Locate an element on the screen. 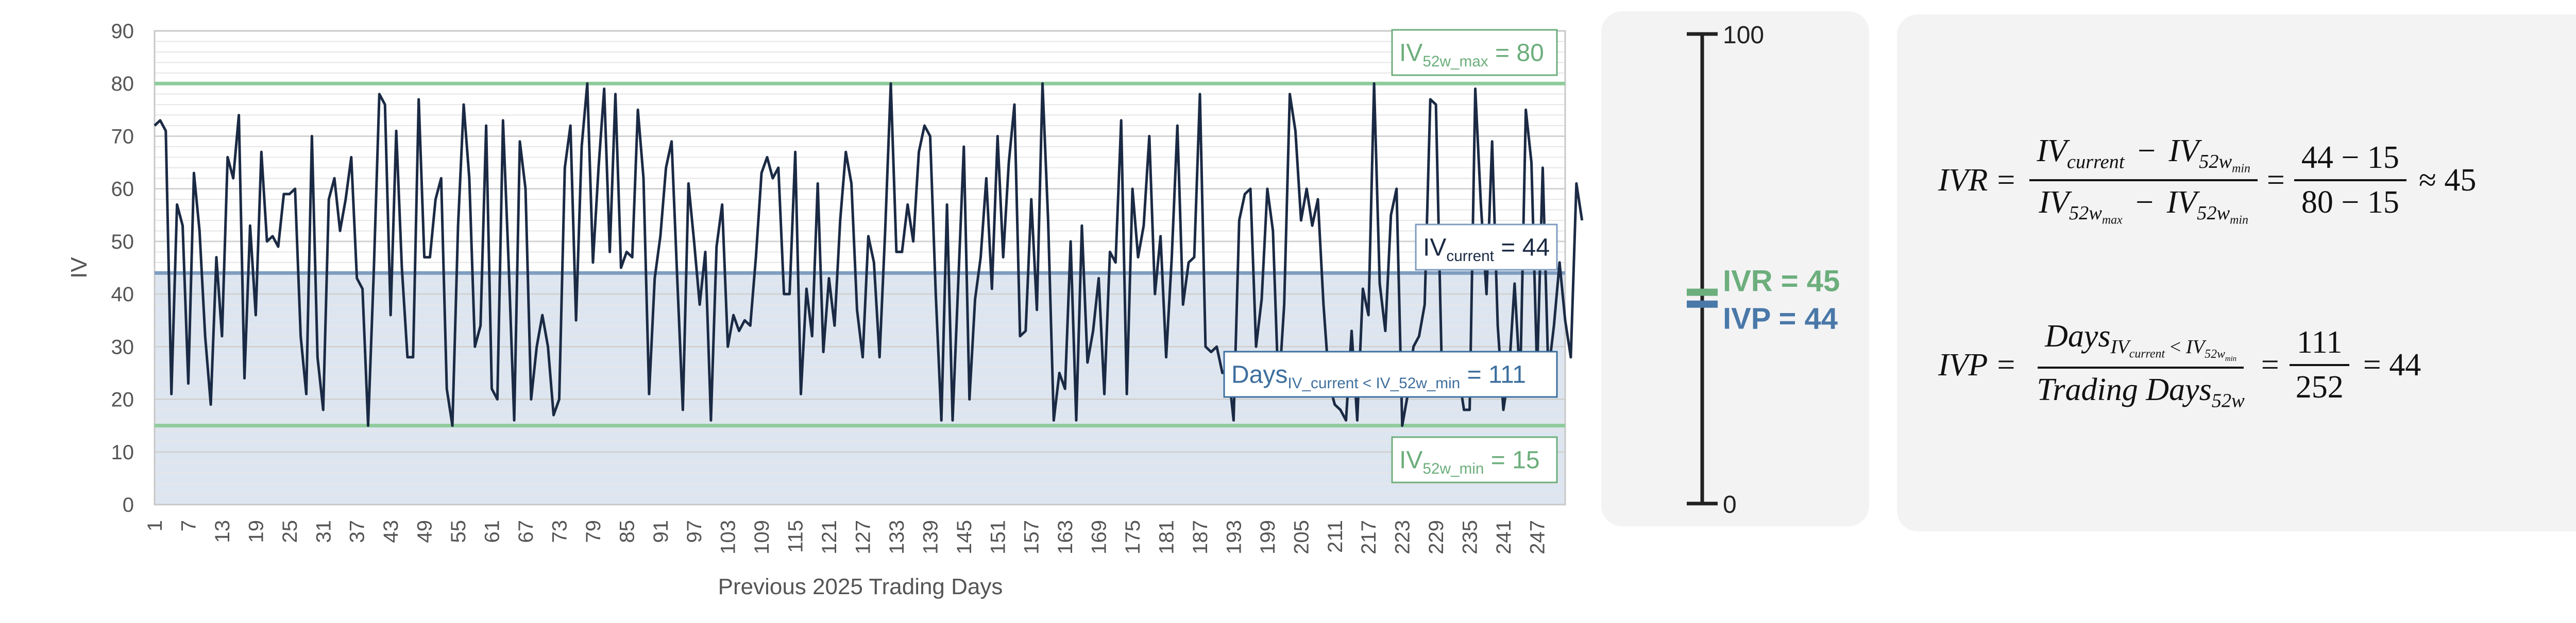 The image size is (2576, 623). ivp-label: IVP = 44 is located at coordinates (1780, 319).